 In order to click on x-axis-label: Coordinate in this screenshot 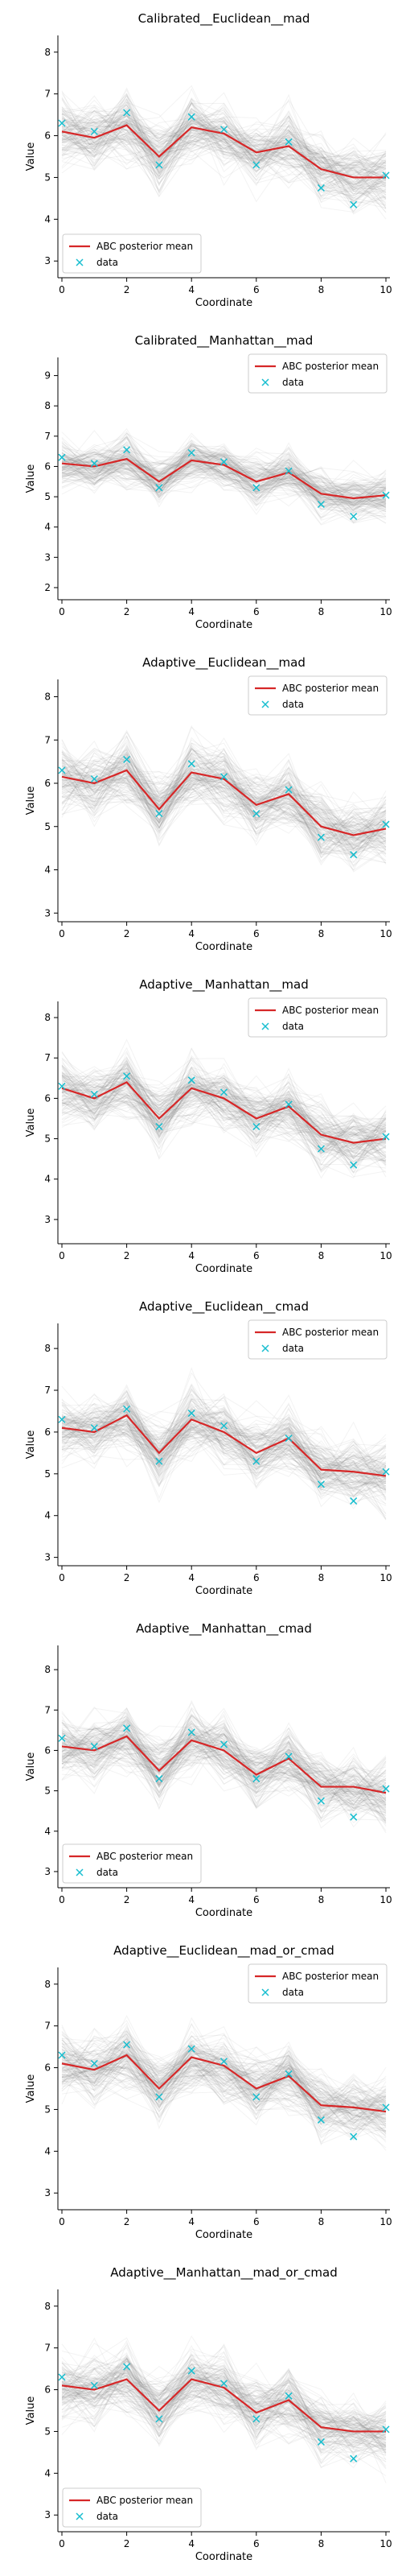, I will do `click(223, 625)`.